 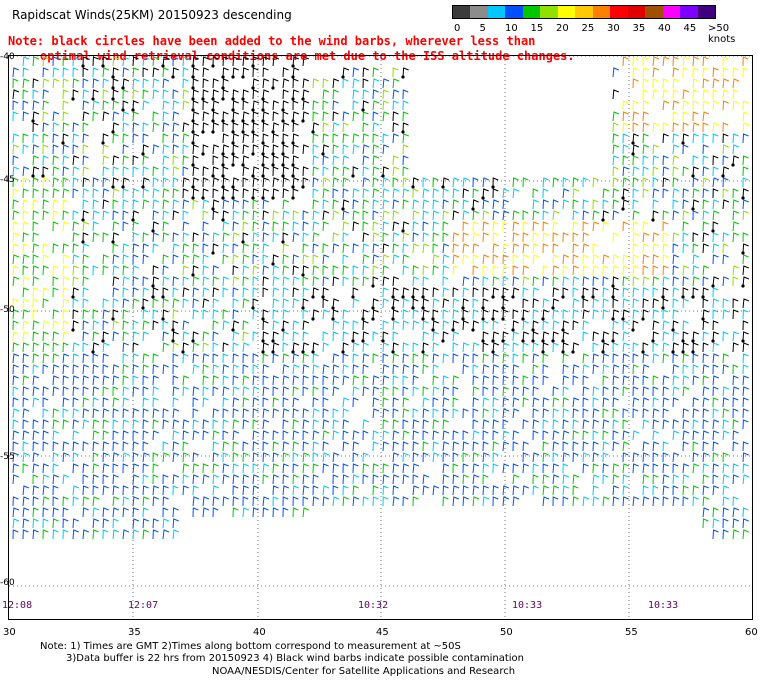 What do you see at coordinates (7, 310) in the screenshot?
I see `lat-label: -50` at bounding box center [7, 310].